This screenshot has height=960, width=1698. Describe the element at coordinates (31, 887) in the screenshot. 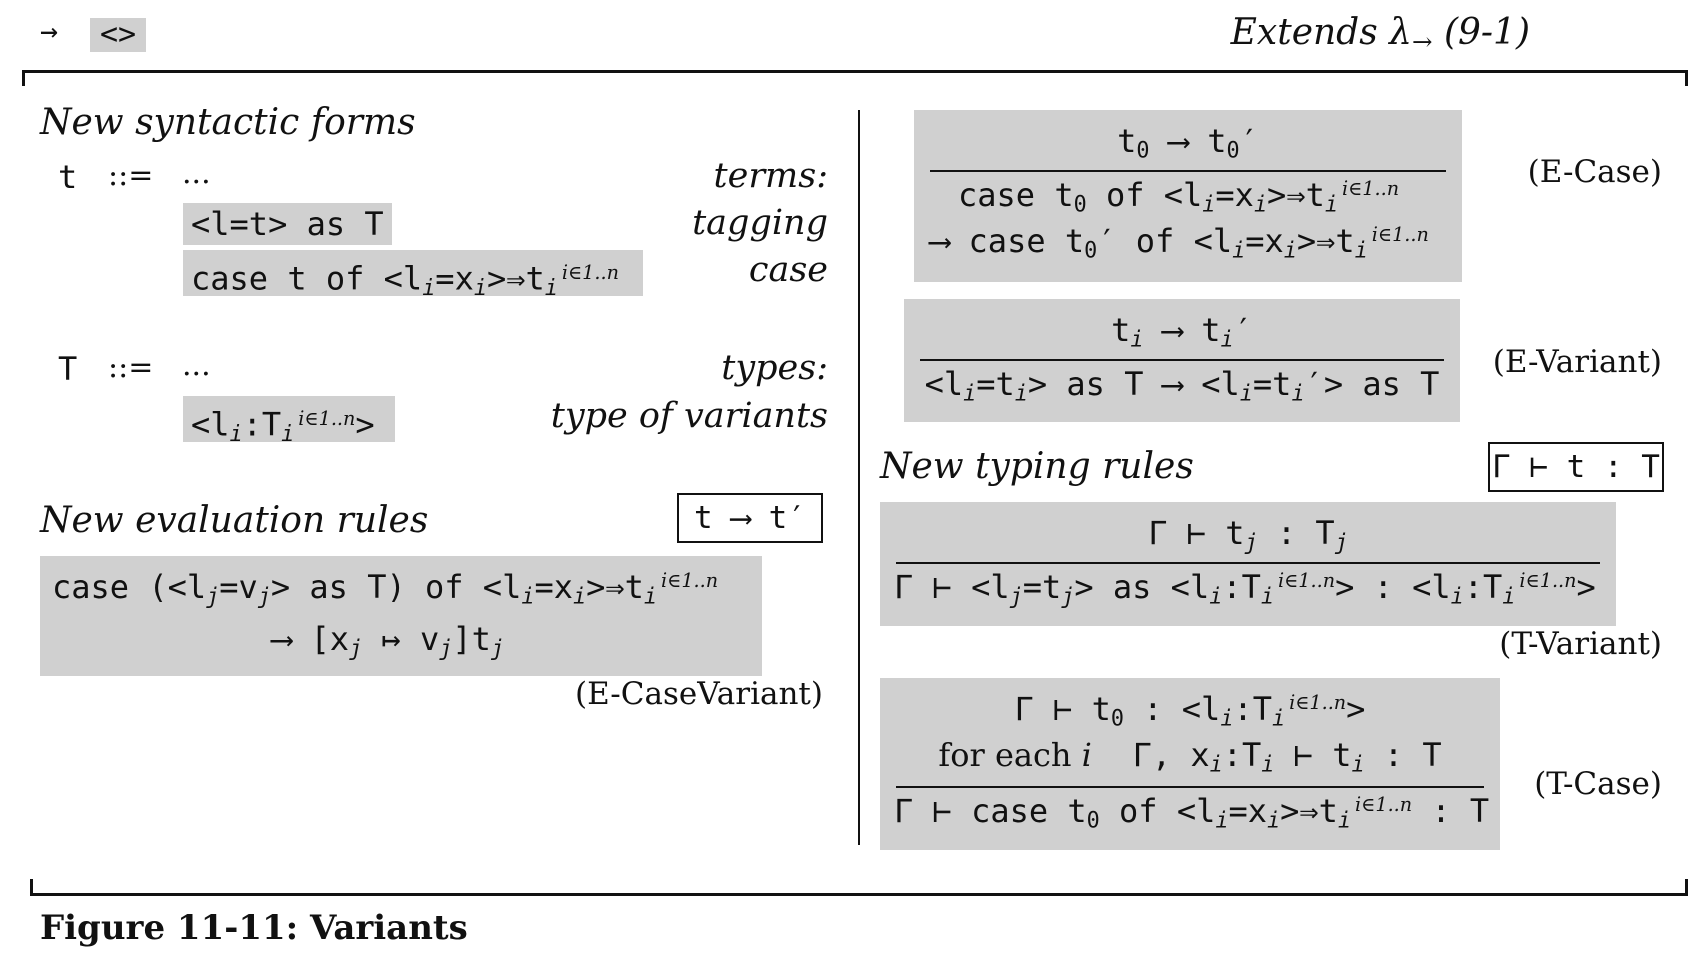

I see `bottom-rule-left-tick` at that location.